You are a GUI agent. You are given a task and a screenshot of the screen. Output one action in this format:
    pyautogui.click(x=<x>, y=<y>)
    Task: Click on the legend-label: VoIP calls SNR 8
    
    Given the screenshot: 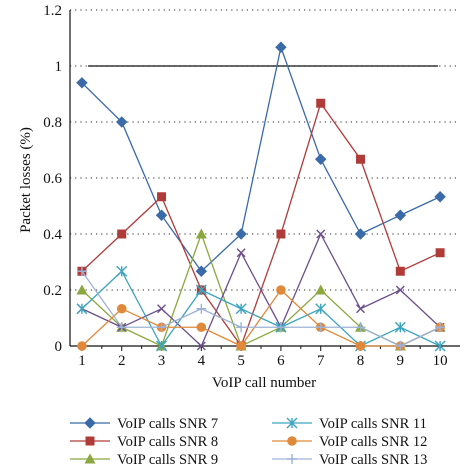 What is the action you would take?
    pyautogui.click(x=167, y=442)
    